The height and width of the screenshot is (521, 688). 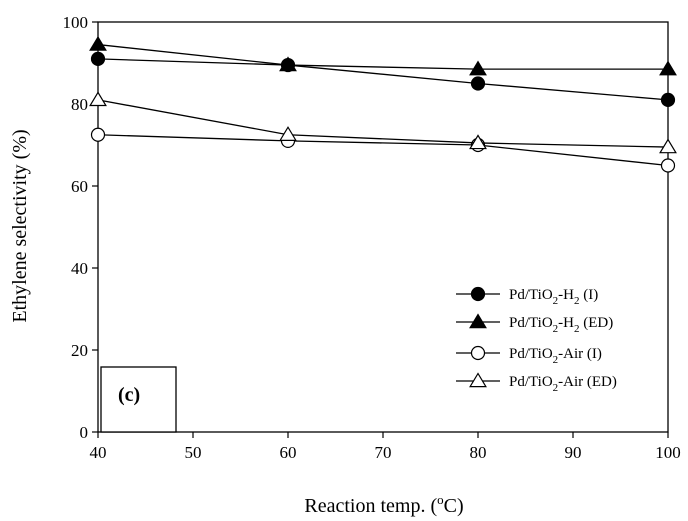 What do you see at coordinates (478, 452) in the screenshot?
I see `x-tick-label: 80` at bounding box center [478, 452].